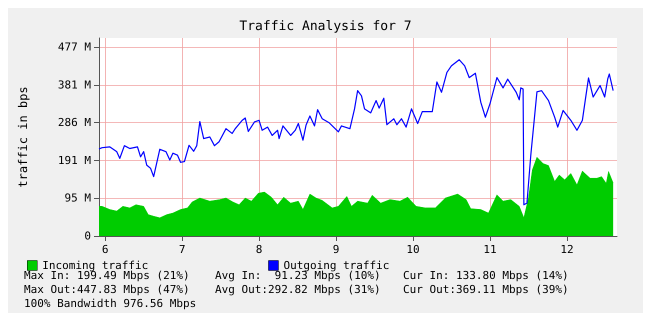  What do you see at coordinates (490, 249) in the screenshot?
I see `x-tick-label: 11` at bounding box center [490, 249].